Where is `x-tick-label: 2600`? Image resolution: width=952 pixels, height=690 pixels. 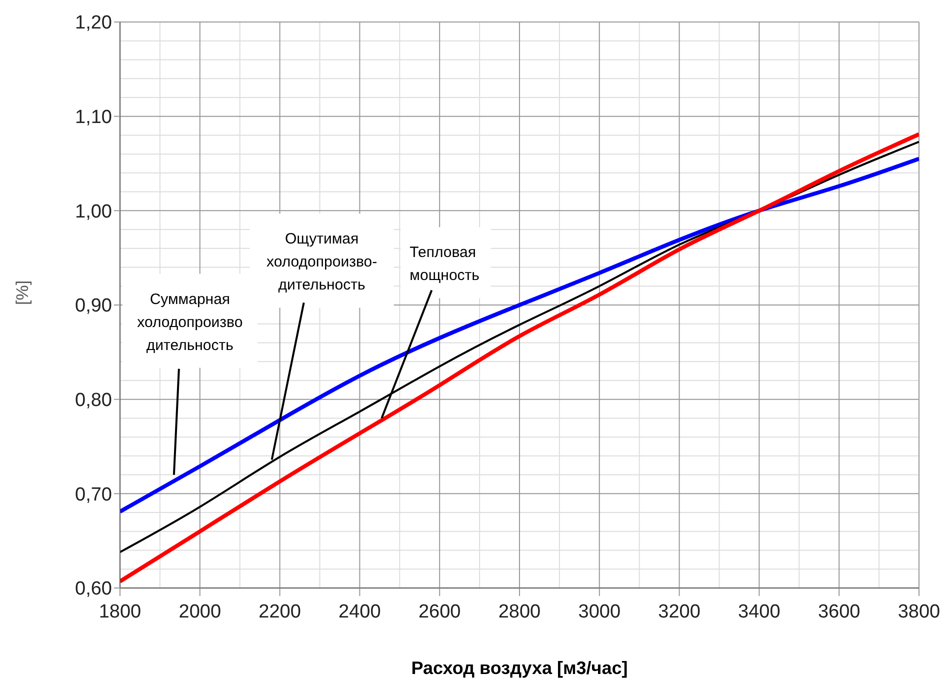
x-tick-label: 2600 is located at coordinates (439, 611).